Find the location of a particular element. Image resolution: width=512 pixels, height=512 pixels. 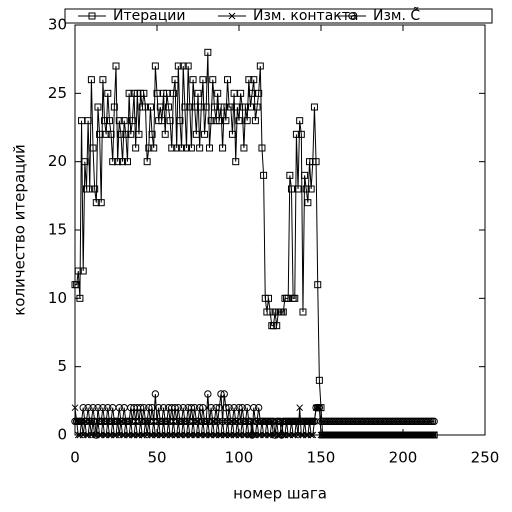

x-tick-label: 150 is located at coordinates (321, 458).